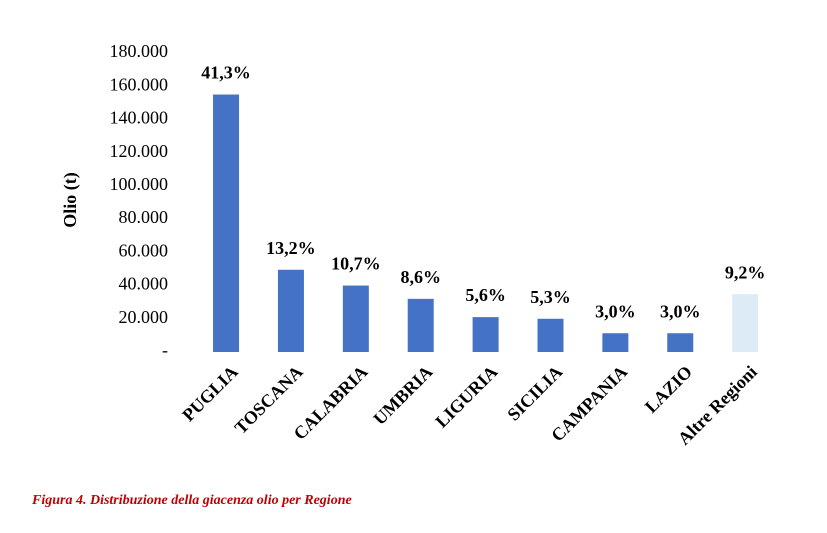  I want to click on y-tick-label: 60.000, so click(144, 250).